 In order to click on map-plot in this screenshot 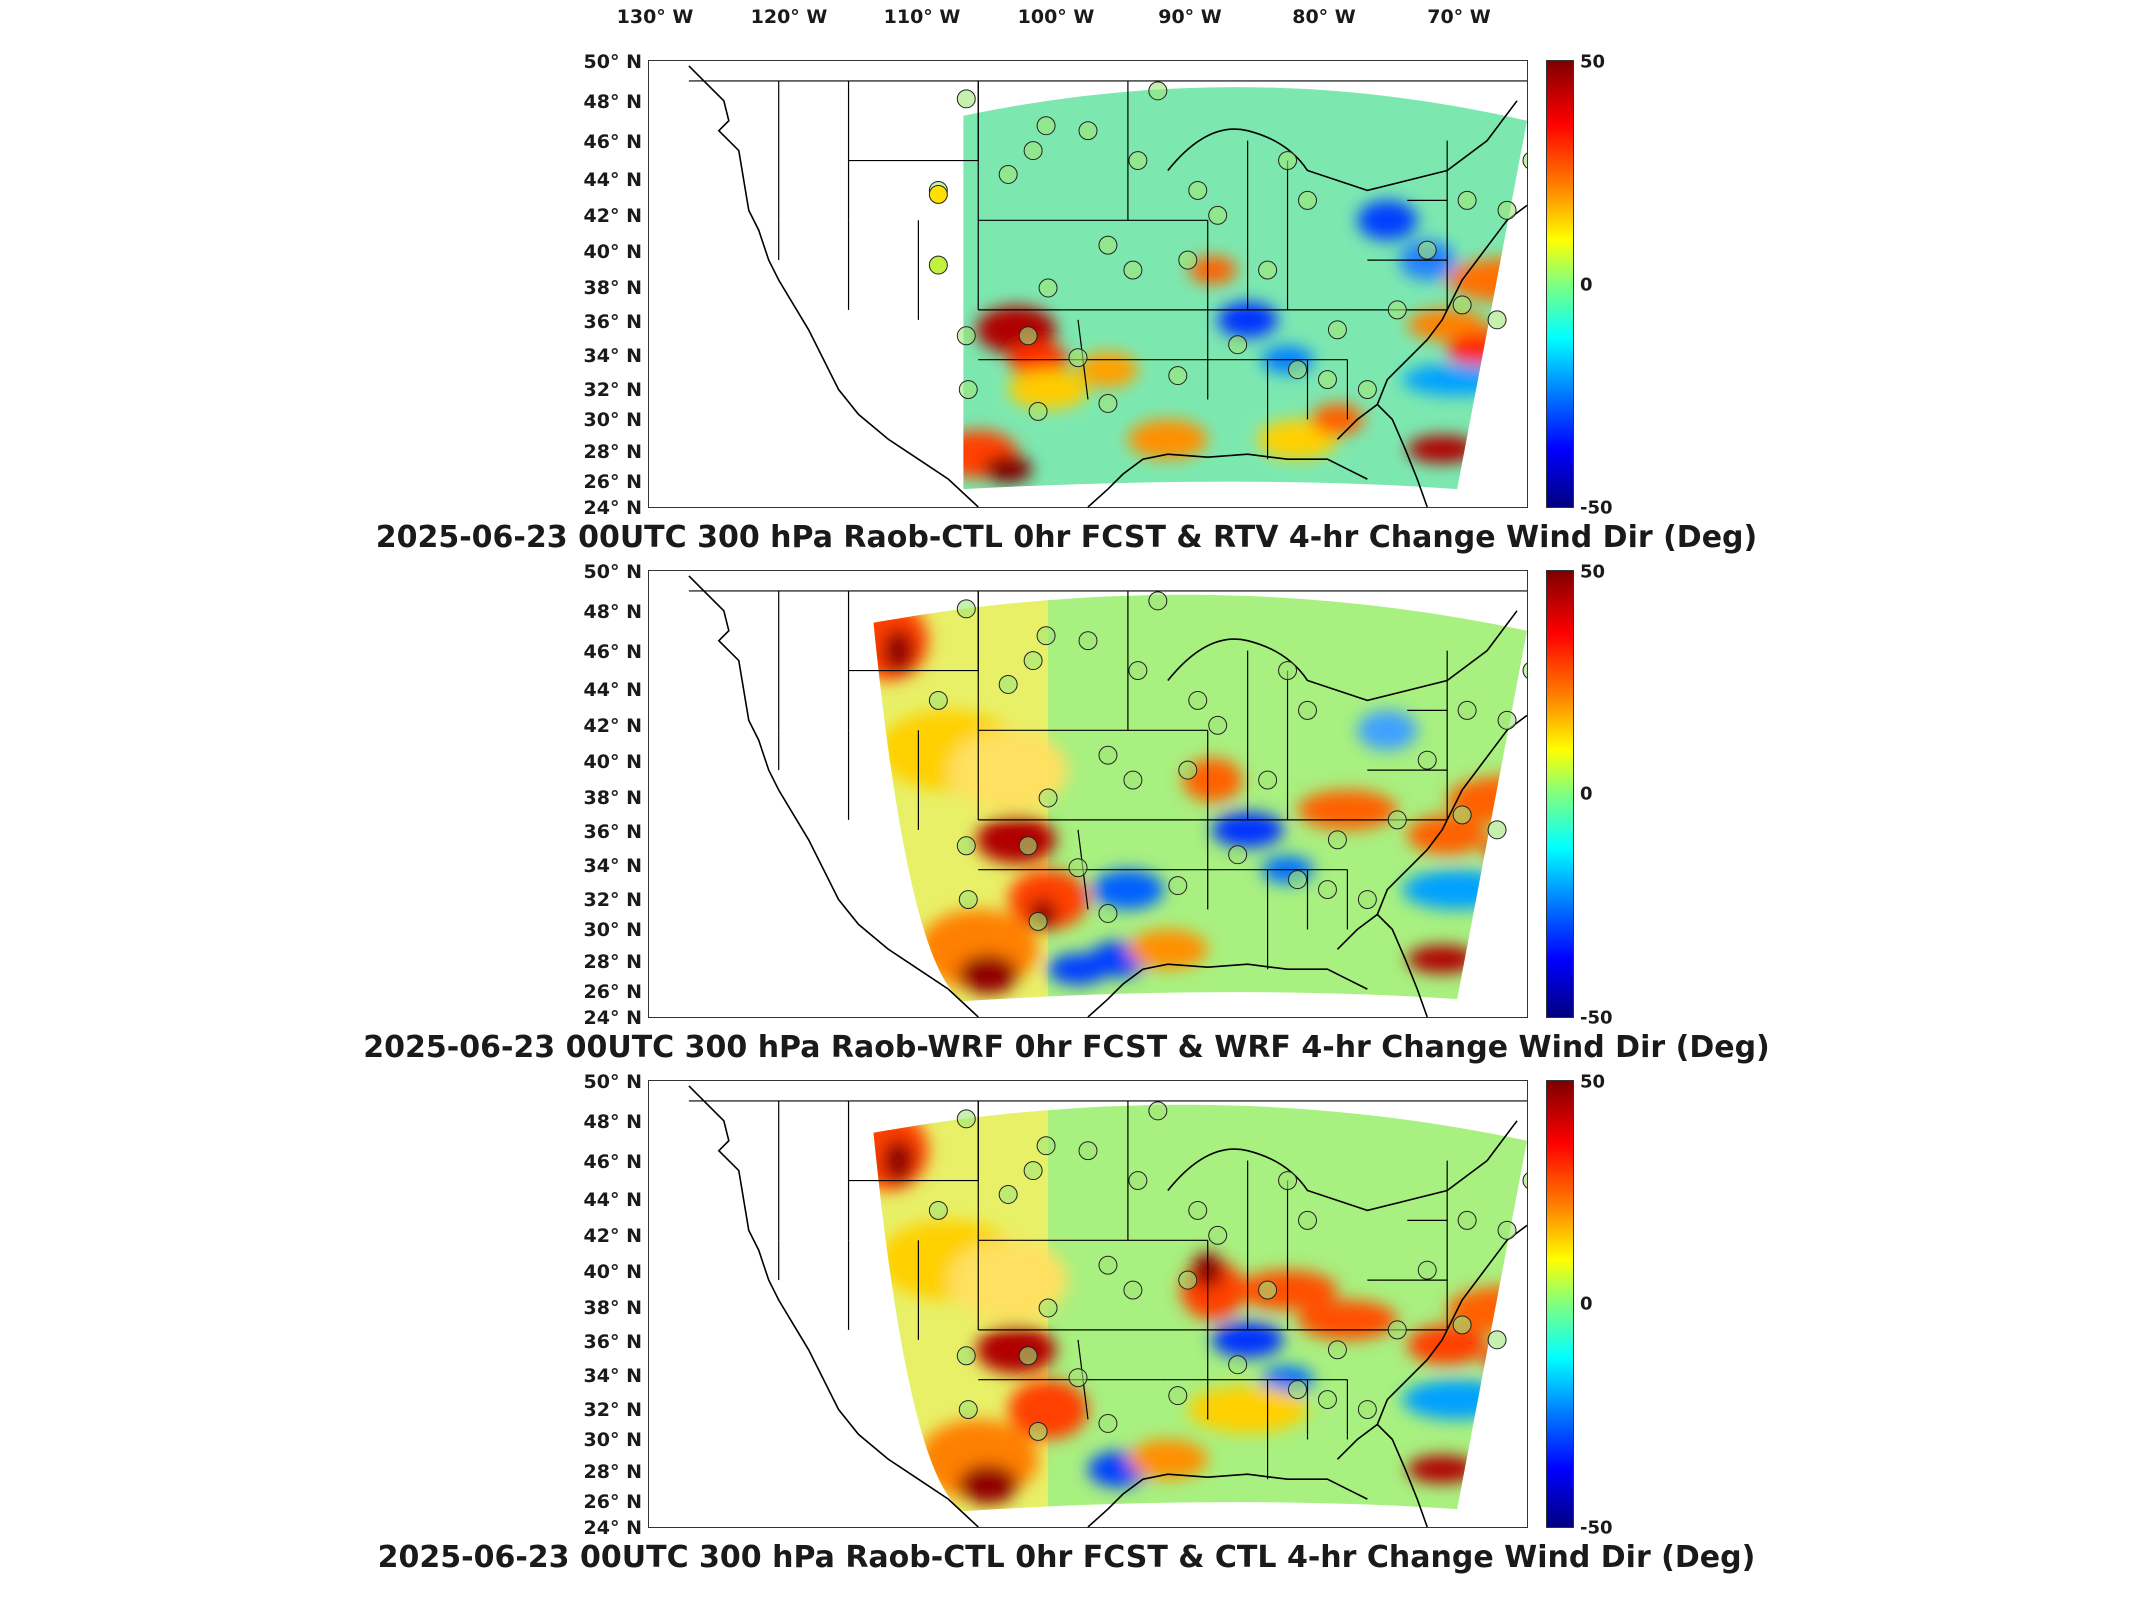, I will do `click(1088, 284)`.